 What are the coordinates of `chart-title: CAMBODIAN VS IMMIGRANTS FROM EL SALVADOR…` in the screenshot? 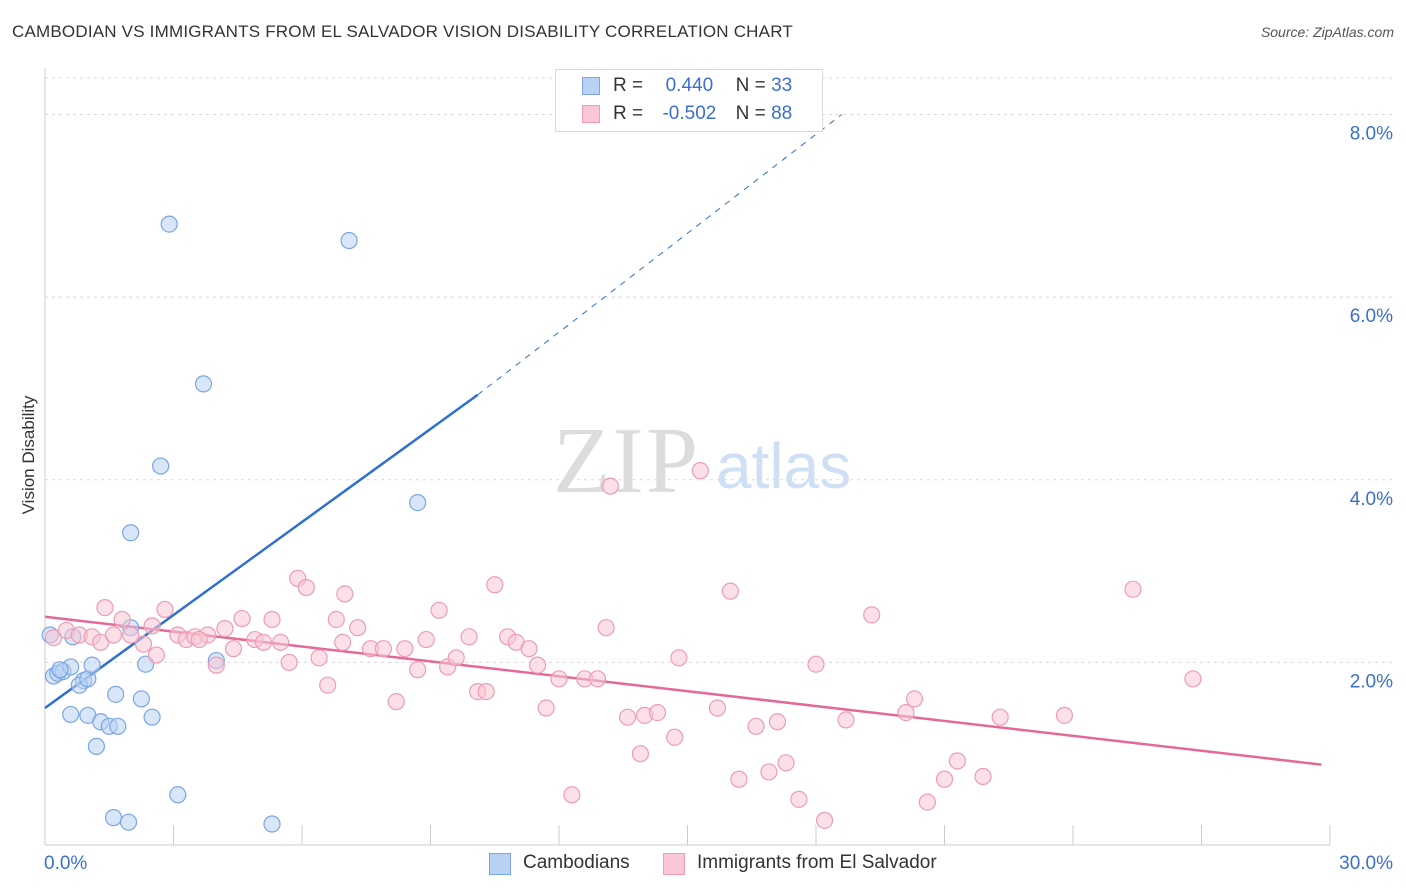 It's located at (402, 31).